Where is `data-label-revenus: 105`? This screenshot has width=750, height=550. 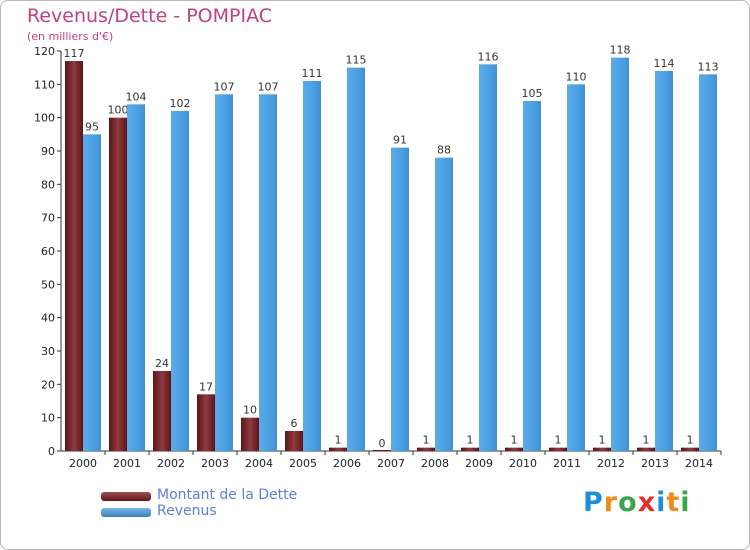
data-label-revenus: 105 is located at coordinates (532, 93).